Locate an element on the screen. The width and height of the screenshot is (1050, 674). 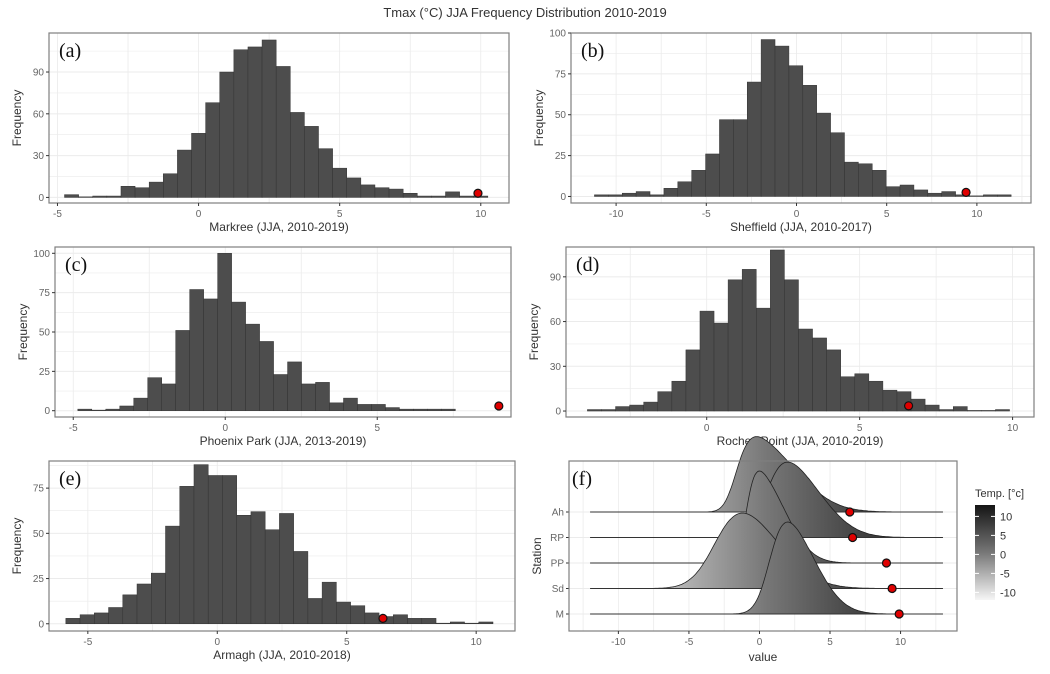
panel-border is located at coordinates (279, 118).